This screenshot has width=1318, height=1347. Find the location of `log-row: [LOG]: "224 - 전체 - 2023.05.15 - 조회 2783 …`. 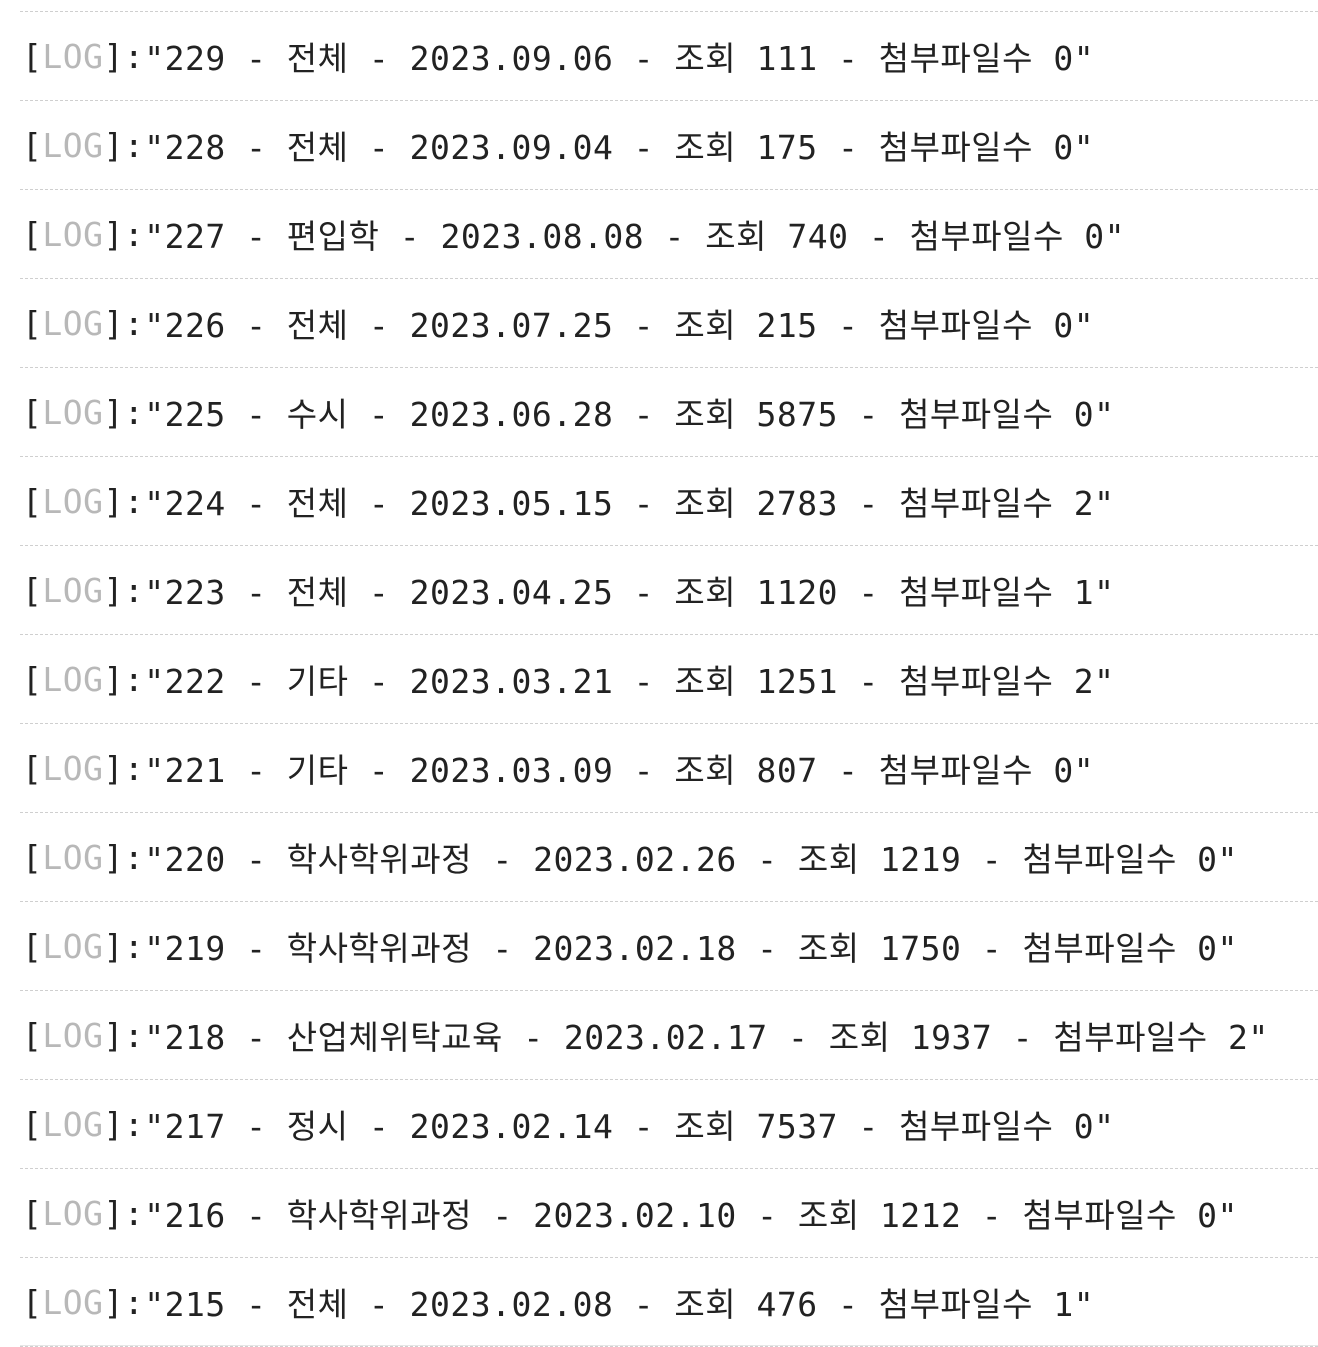

log-row: [LOG]: "224 - 전체 - 2023.05.15 - 조회 2783 … is located at coordinates (669, 501).